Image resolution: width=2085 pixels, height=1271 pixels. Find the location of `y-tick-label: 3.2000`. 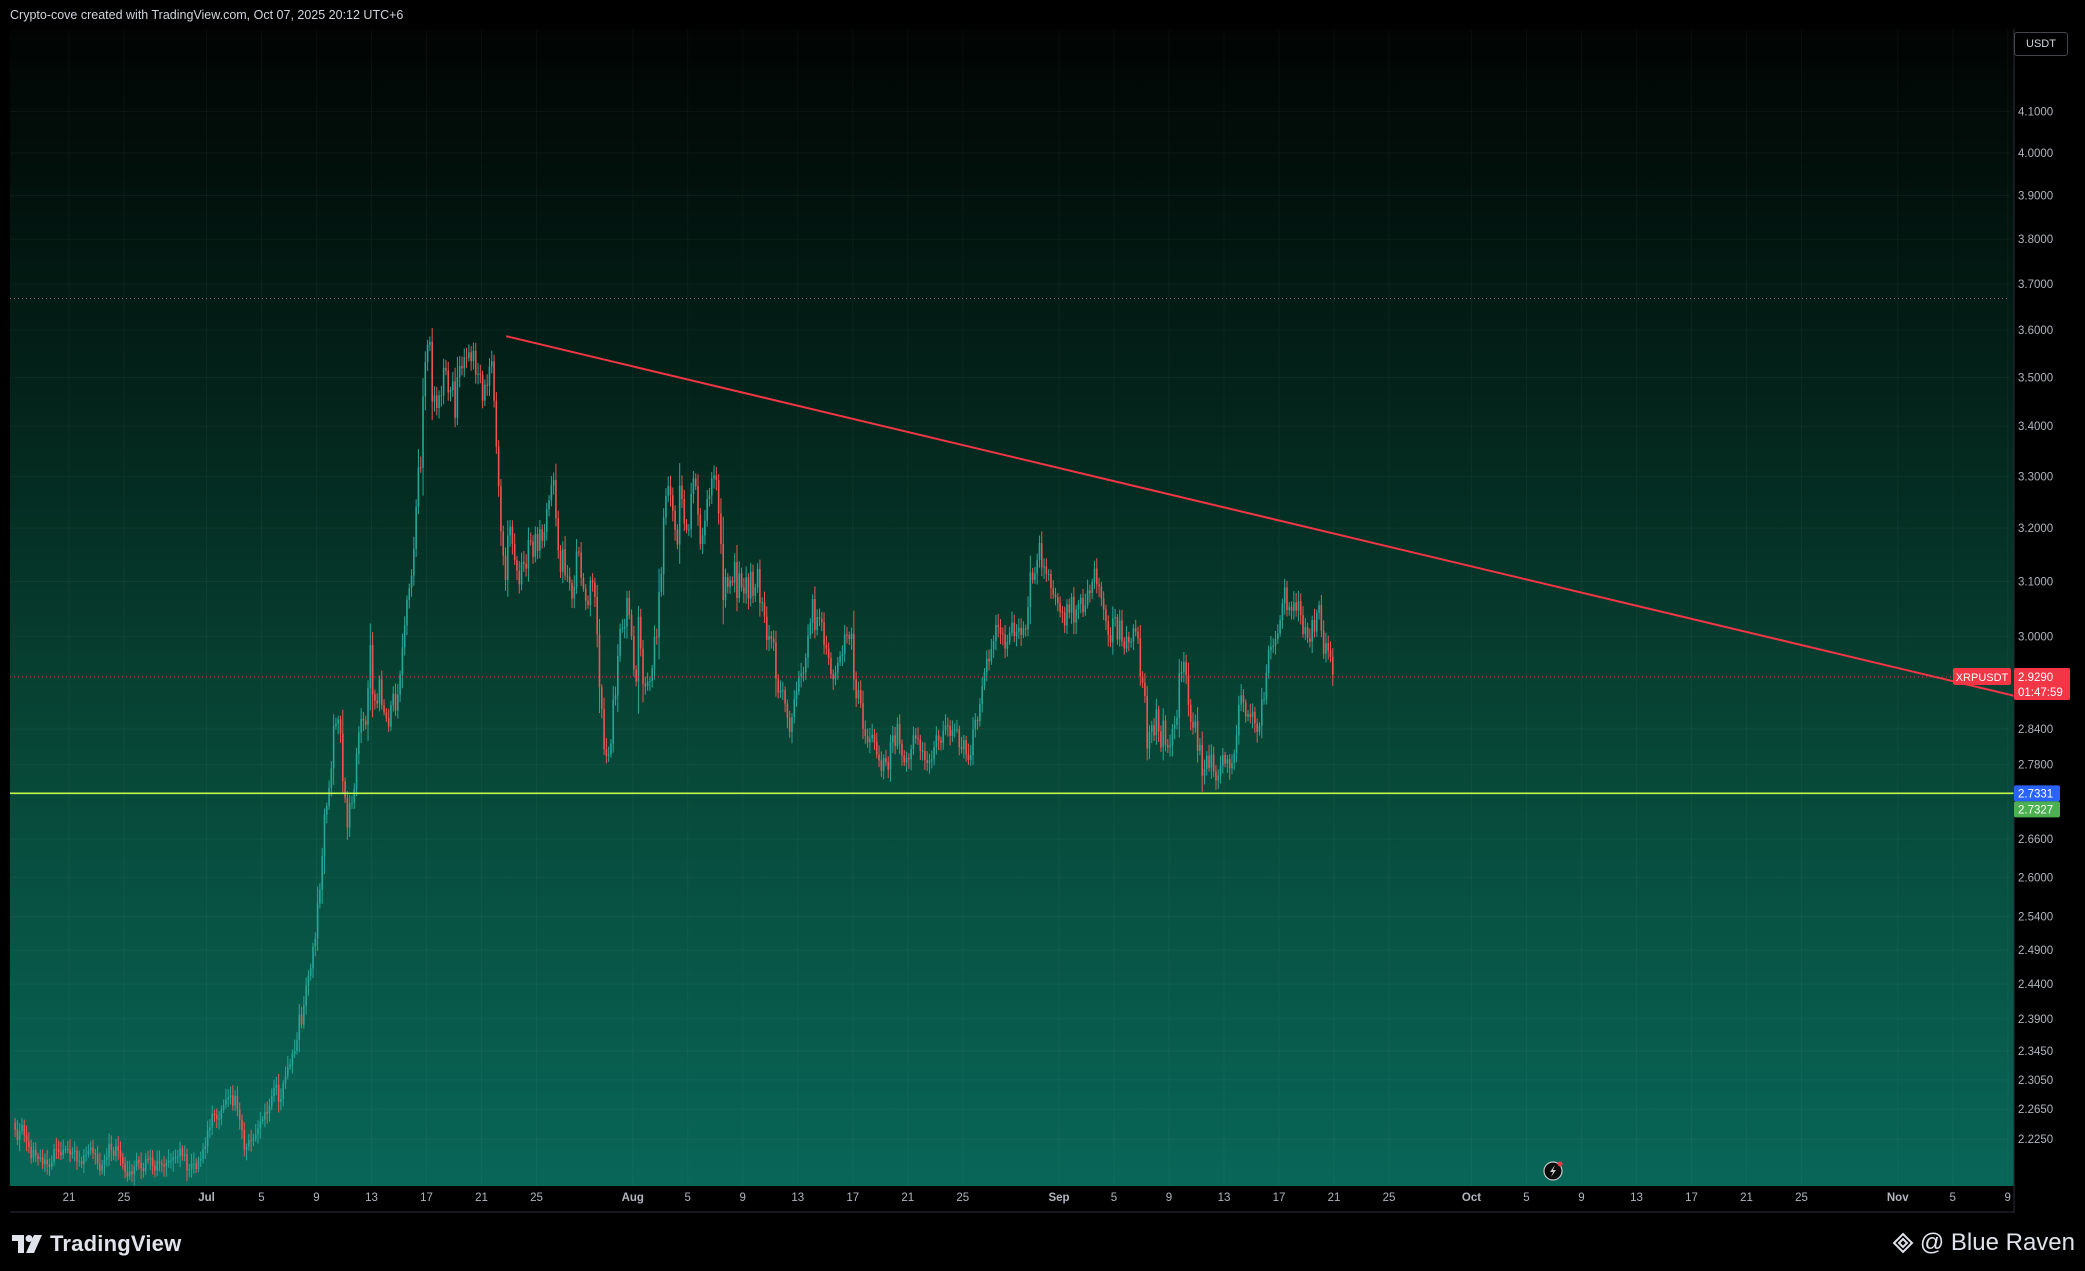

y-tick-label: 3.2000 is located at coordinates (2035, 529).